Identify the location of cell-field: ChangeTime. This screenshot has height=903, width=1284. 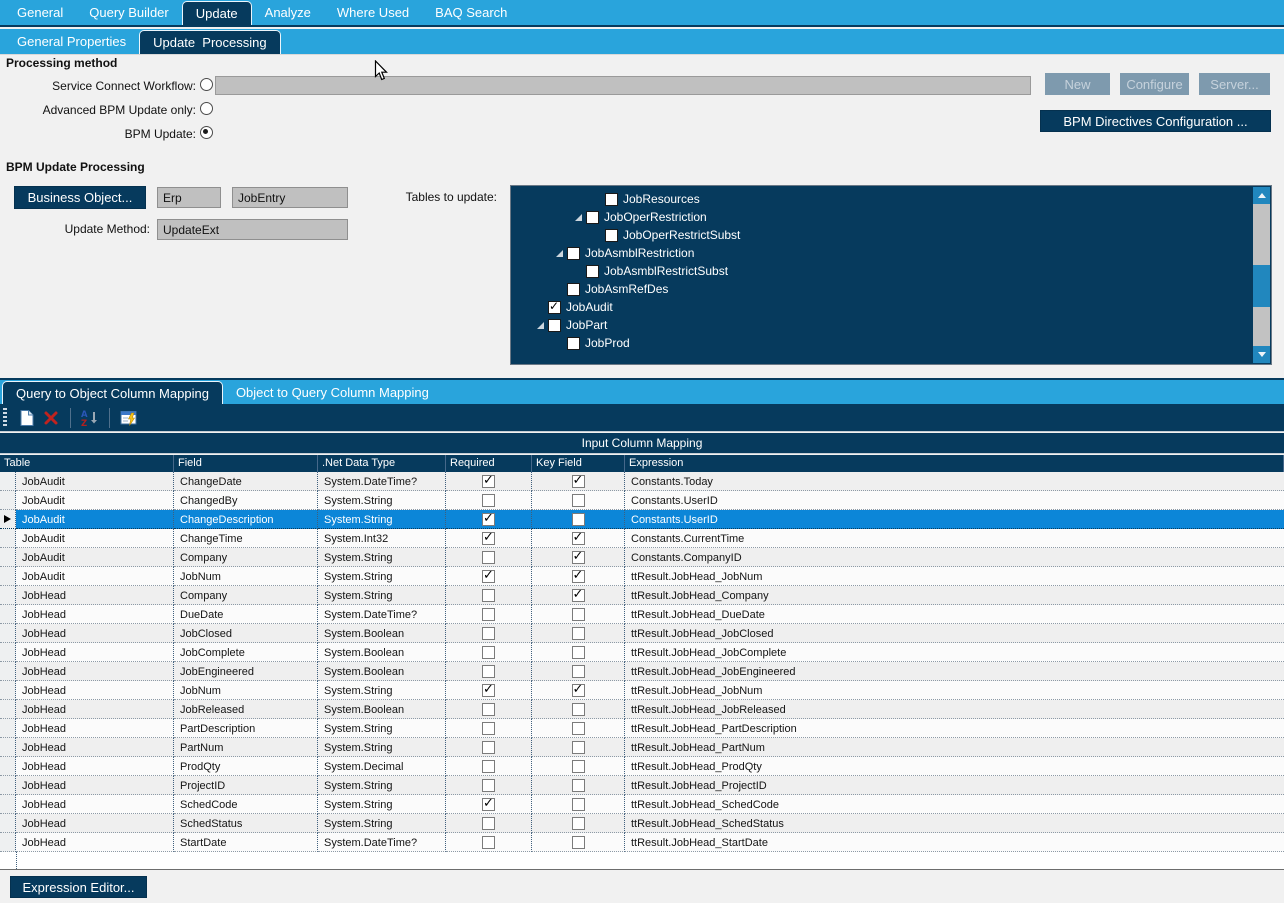
(246, 538).